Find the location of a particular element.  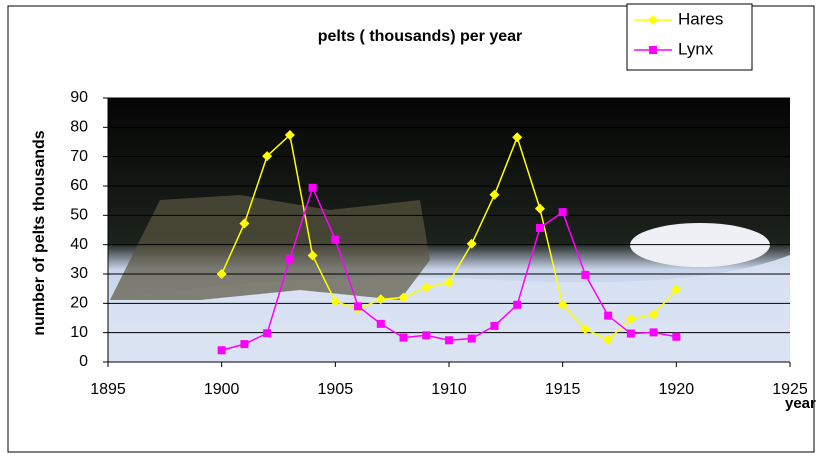

legend-box is located at coordinates (689, 37).